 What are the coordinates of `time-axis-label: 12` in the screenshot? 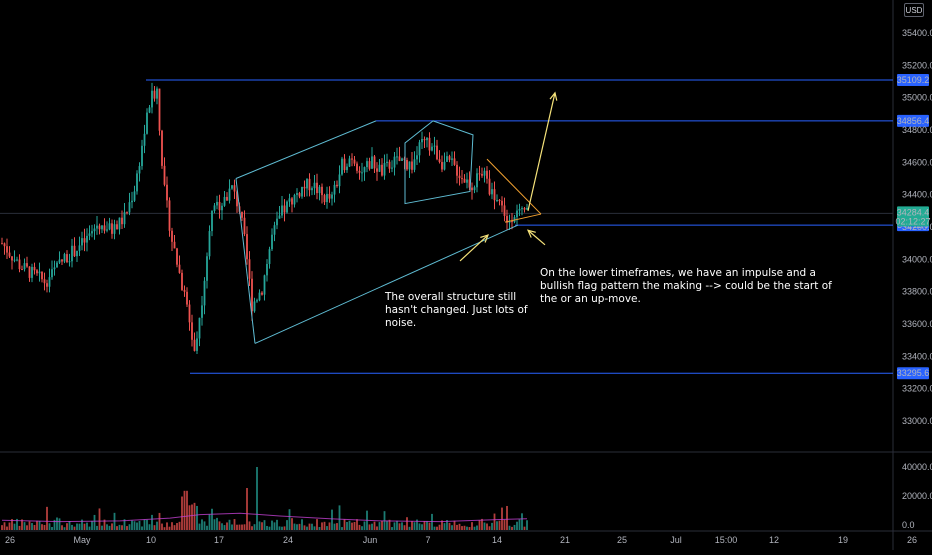 It's located at (774, 540).